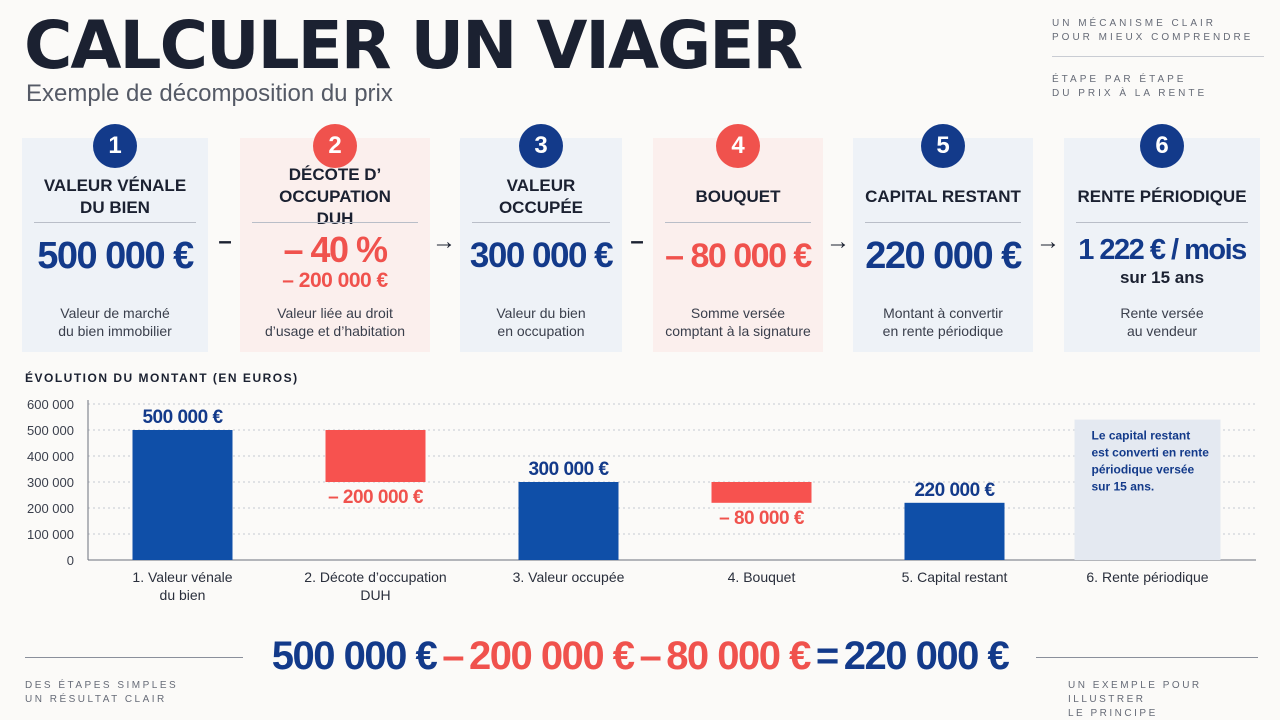 This screenshot has width=1280, height=720. What do you see at coordinates (738, 256) in the screenshot?
I see `step-value: – 80 000 €` at bounding box center [738, 256].